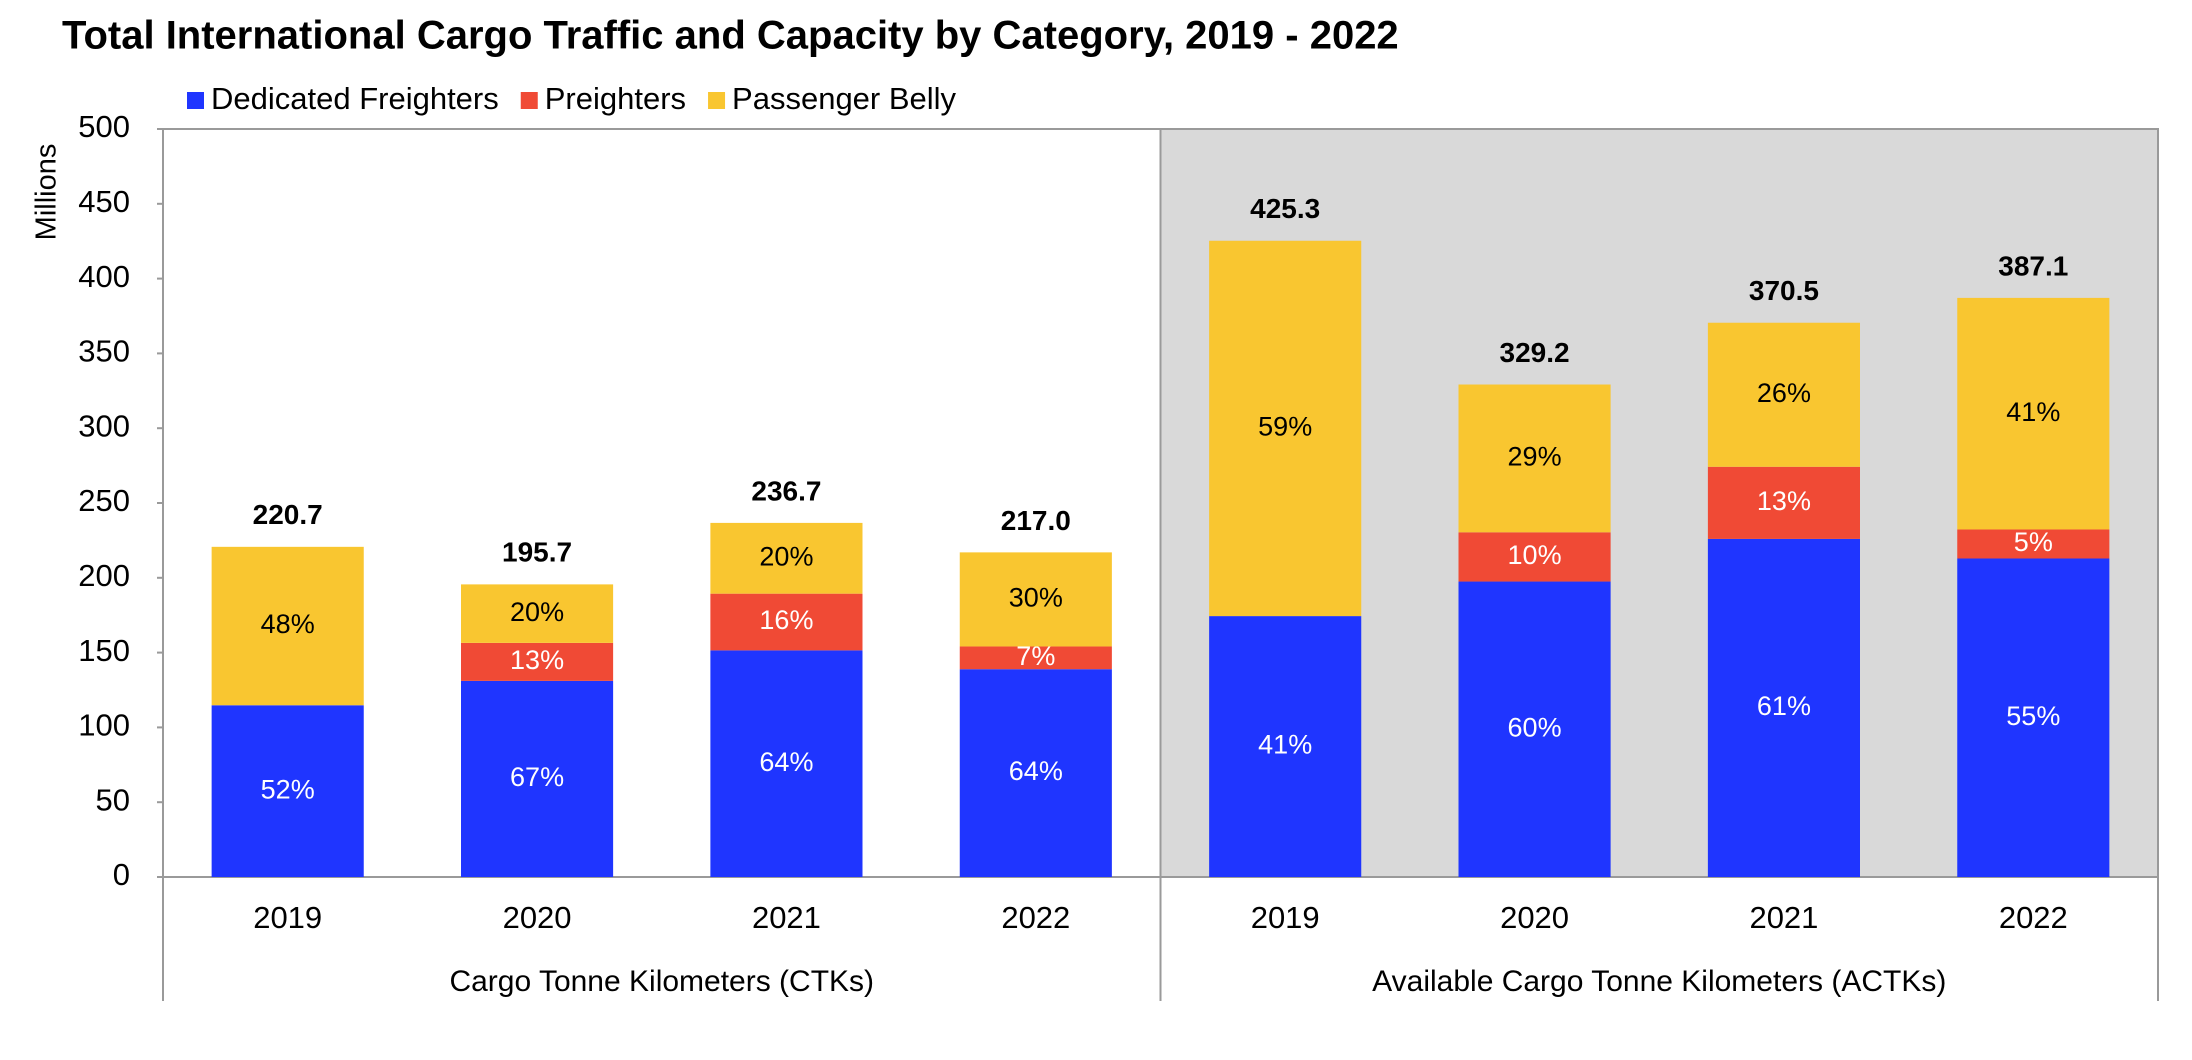 The image size is (2192, 1060). Describe the element at coordinates (661, 981) in the screenshot. I see `group-label: Cargo Tonne Kilometers (CTKs)` at that location.